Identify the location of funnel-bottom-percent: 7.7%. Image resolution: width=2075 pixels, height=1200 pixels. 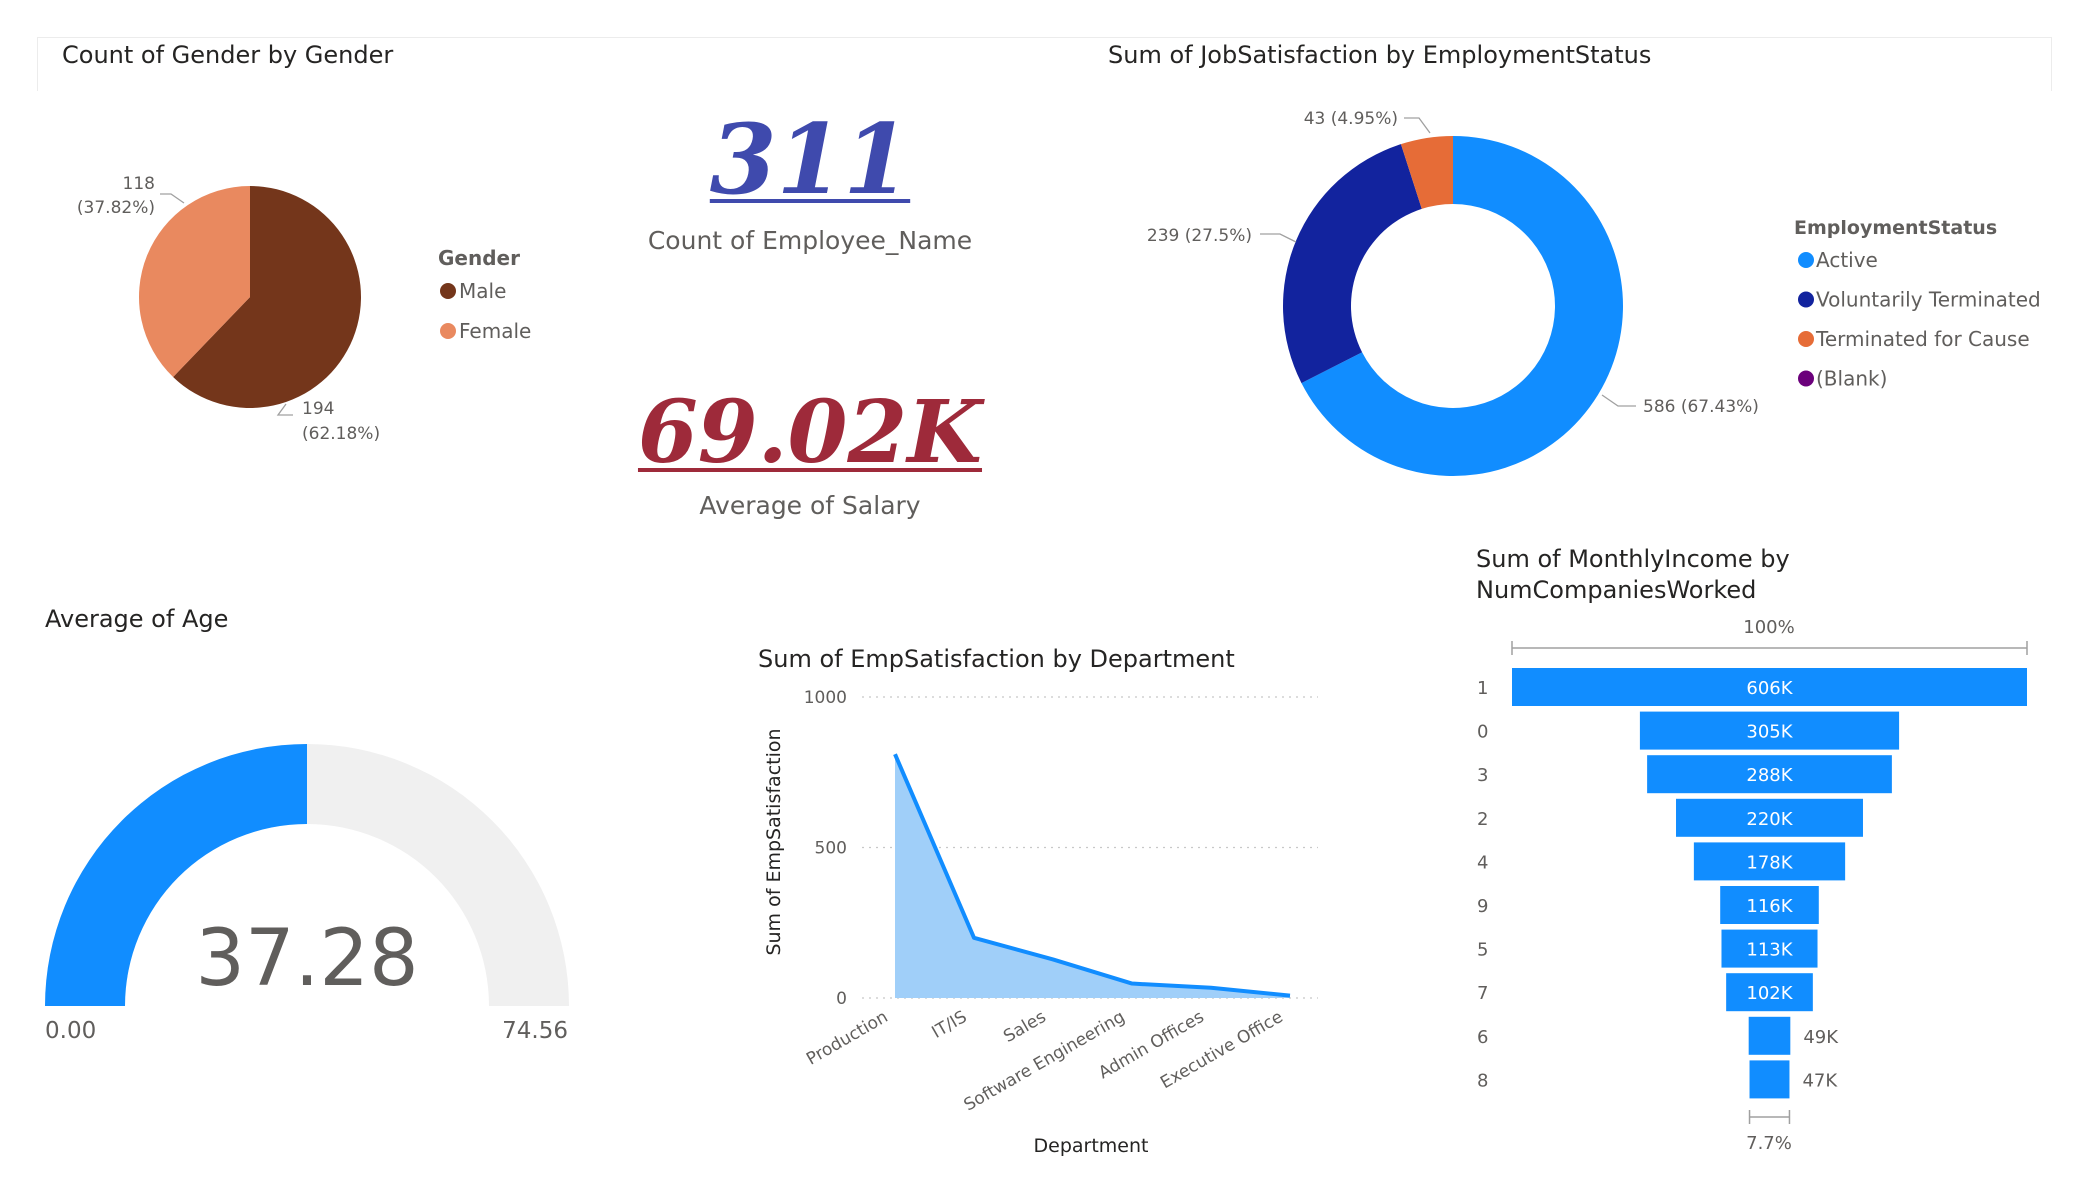
(1769, 1143).